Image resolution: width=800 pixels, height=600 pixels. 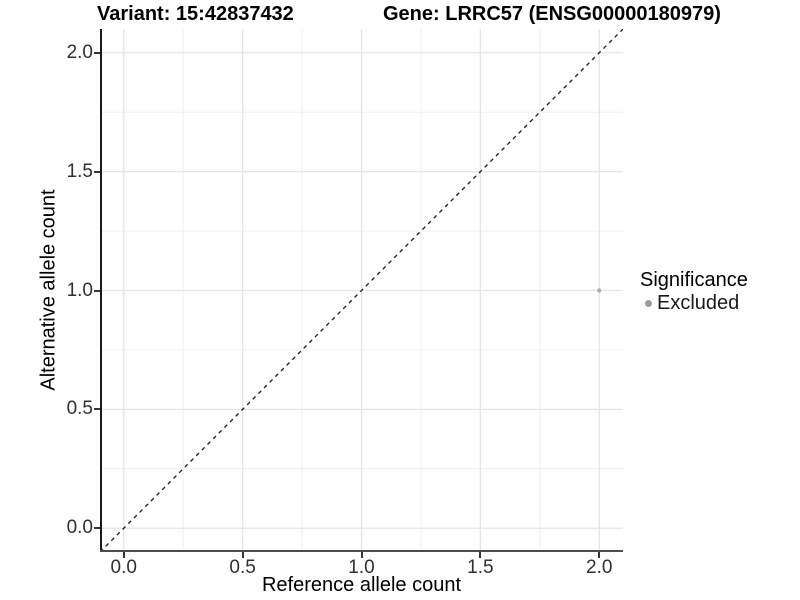 What do you see at coordinates (599, 567) in the screenshot?
I see `x-tick-label: 2.0` at bounding box center [599, 567].